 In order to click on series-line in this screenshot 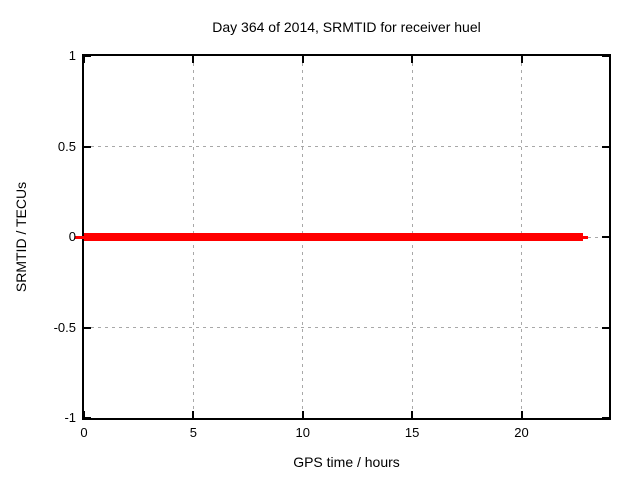, I will do `click(333, 237)`.